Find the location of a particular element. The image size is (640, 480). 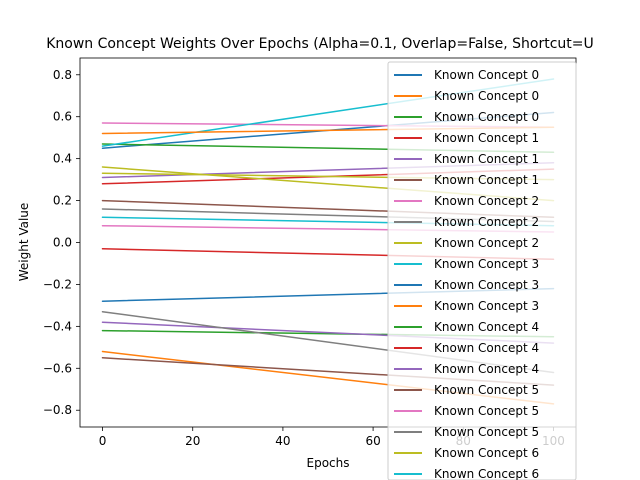

y-tick-label: 0.0 is located at coordinates (62, 243).